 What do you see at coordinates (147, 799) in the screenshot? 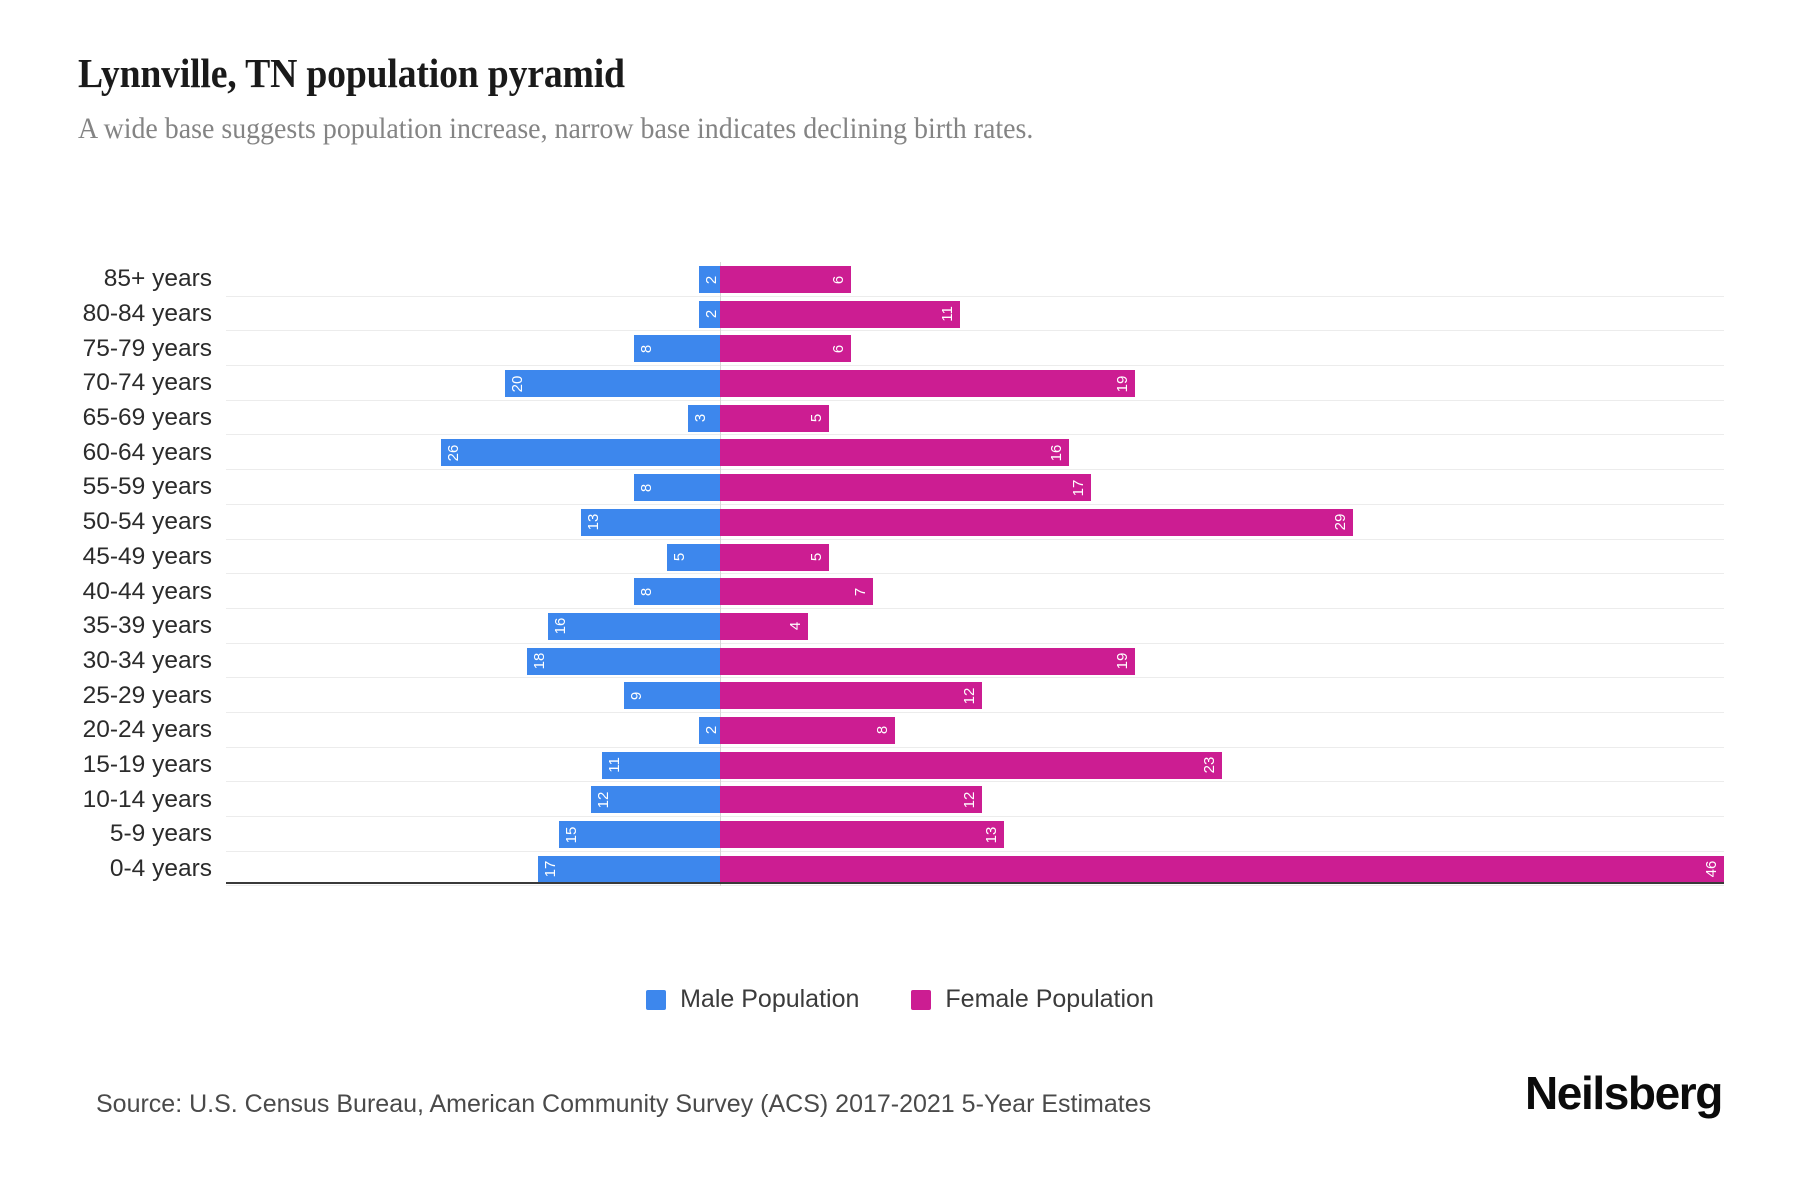
I see `y-axis-label: 10-14 years` at bounding box center [147, 799].